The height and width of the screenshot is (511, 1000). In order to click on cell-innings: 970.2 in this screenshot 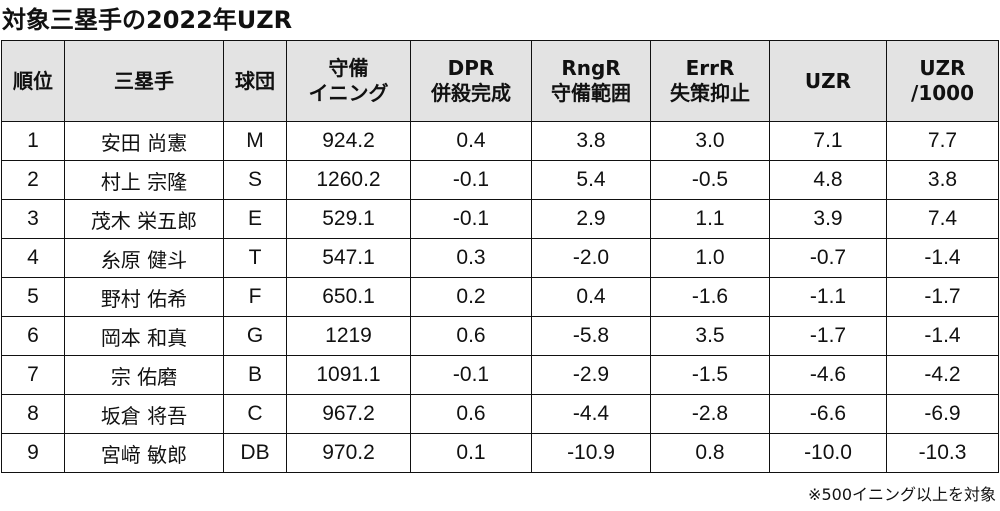, I will do `click(348, 453)`.